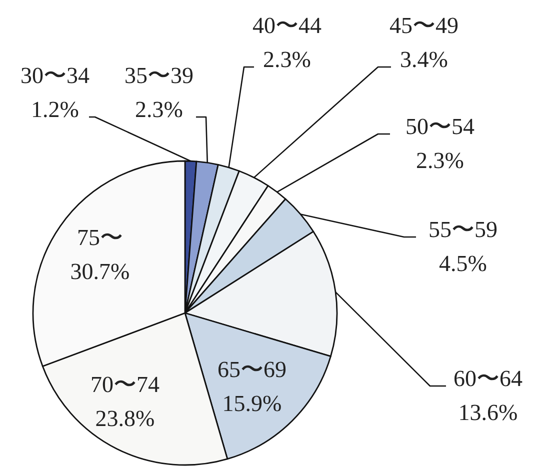  What do you see at coordinates (287, 25) in the screenshot?
I see `slice-label: 40〜44` at bounding box center [287, 25].